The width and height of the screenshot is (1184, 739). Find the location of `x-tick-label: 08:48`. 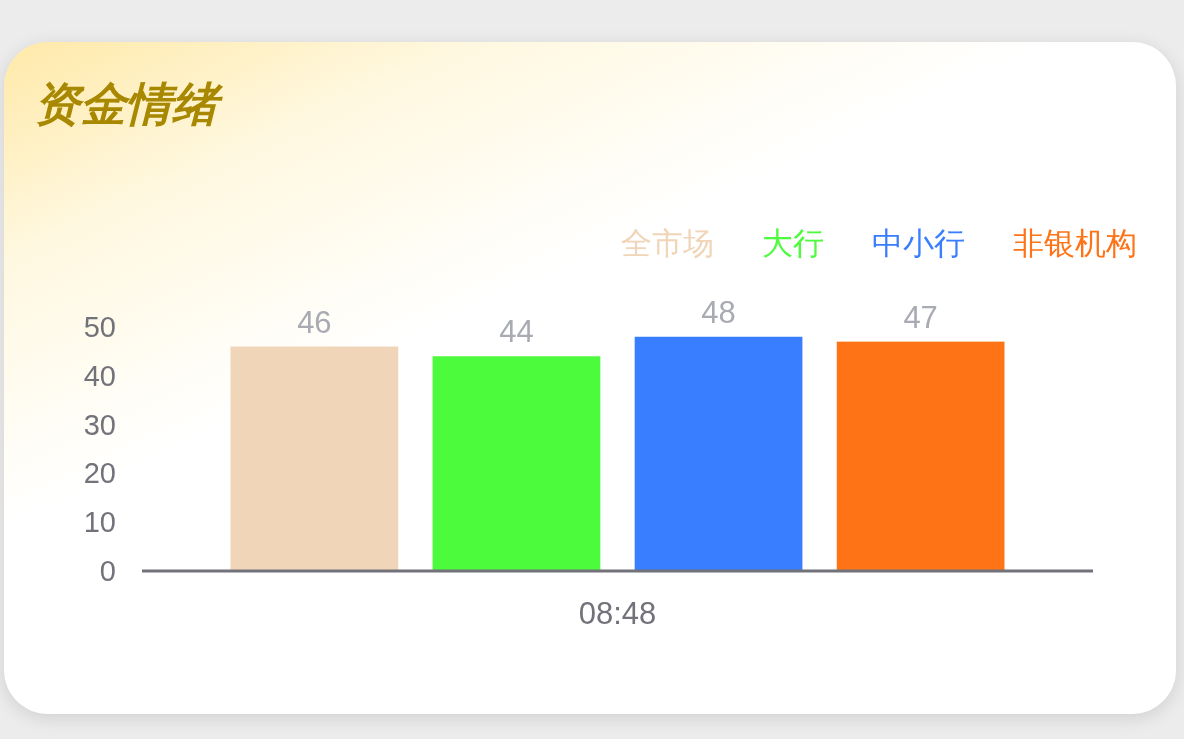

x-tick-label: 08:48 is located at coordinates (617, 613).